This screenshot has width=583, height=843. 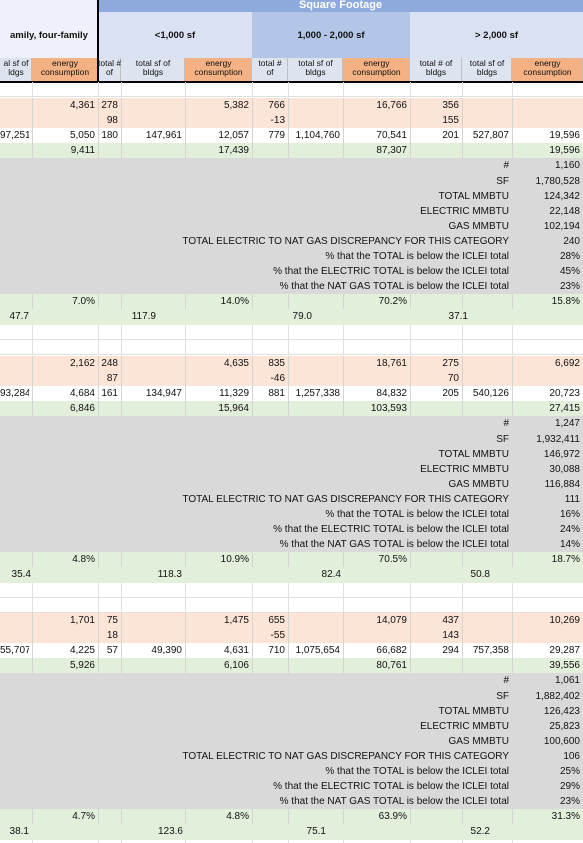 I want to click on summary-value: 14%, so click(x=569, y=545).